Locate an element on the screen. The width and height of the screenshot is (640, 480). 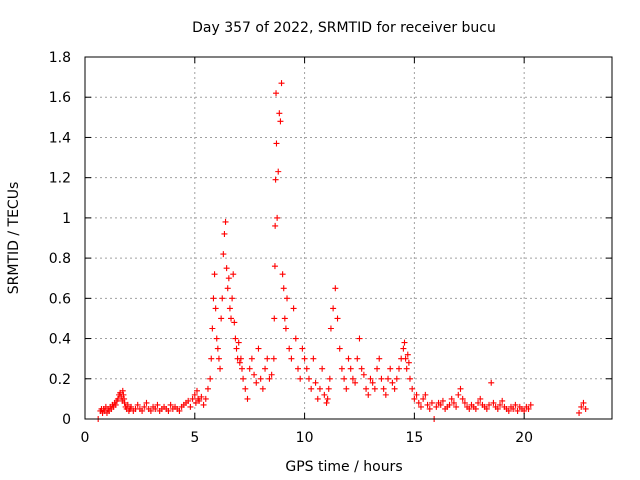
x-axis-label: GPS time / hours is located at coordinates (343, 467).